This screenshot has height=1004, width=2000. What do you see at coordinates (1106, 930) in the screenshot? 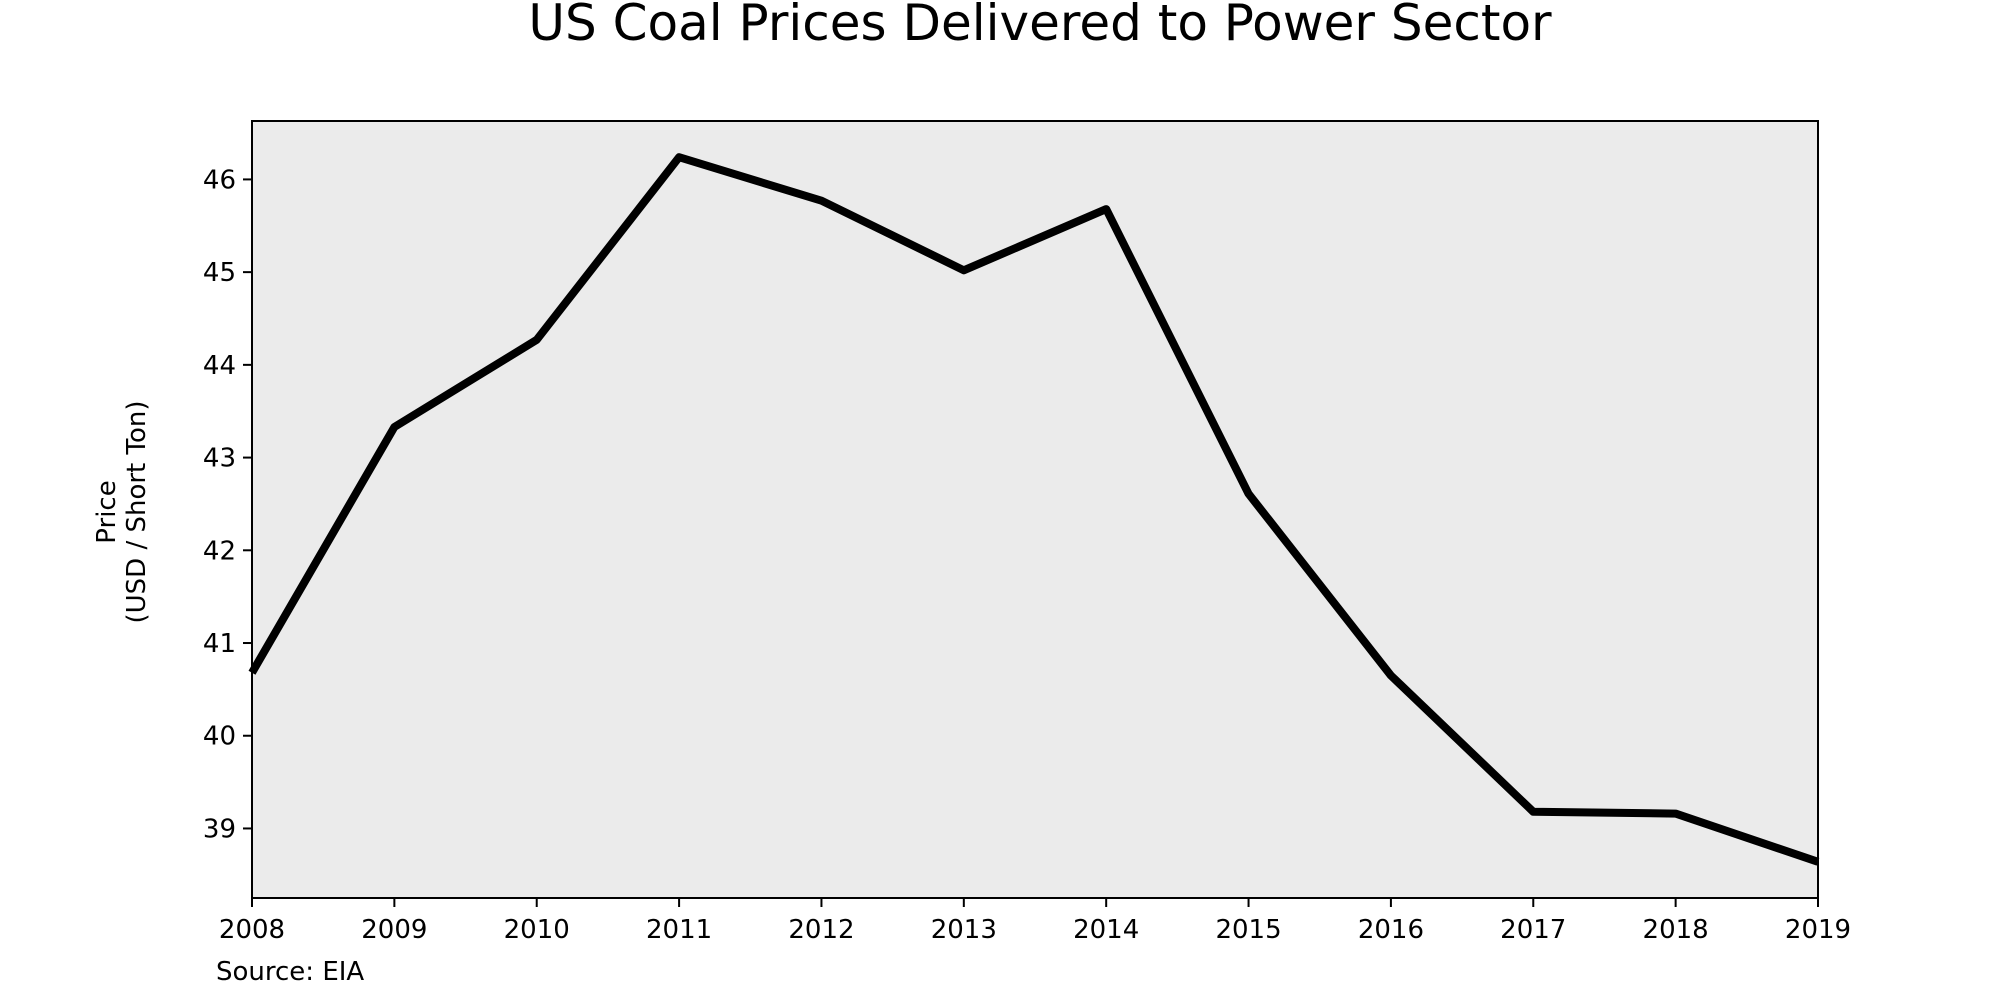
I see `x-tick-label: 2014` at bounding box center [1106, 930].